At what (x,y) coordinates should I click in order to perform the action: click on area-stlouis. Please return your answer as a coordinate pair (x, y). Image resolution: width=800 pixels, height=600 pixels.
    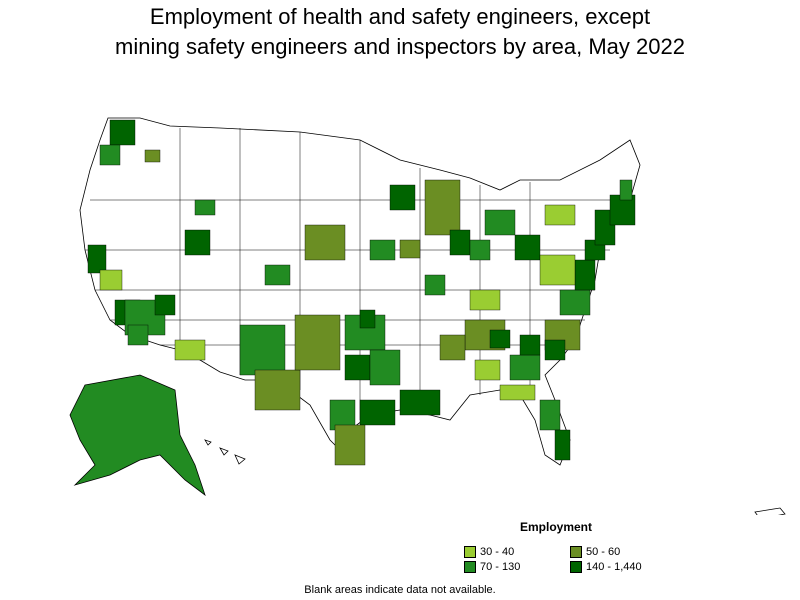
    Looking at the image, I should click on (435, 285).